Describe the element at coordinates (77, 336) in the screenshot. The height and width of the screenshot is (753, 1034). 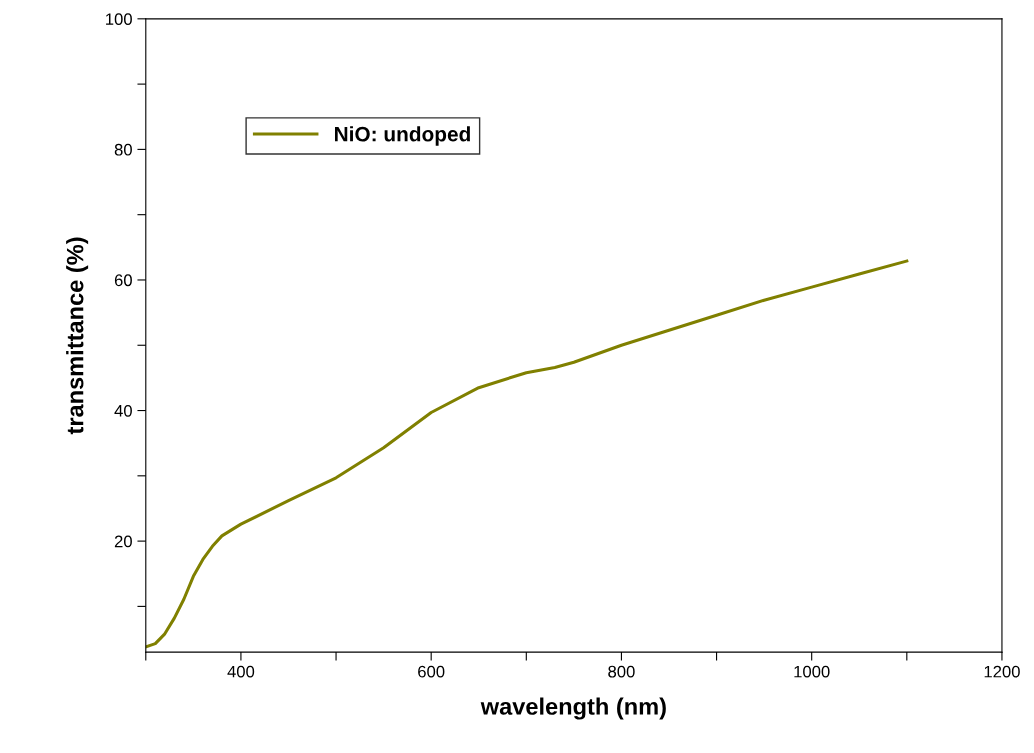
I see `y-axis-title: transmittance (%)` at that location.